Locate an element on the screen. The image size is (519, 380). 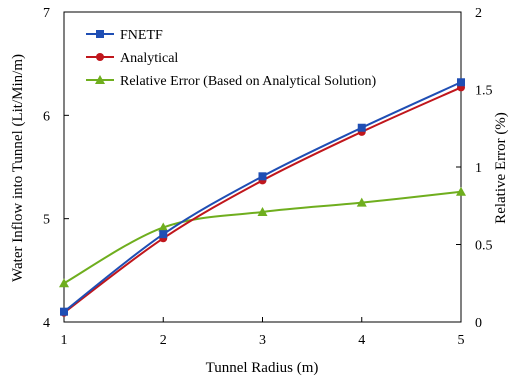
left-y-axis-ticks: 4 5 6 7 is located at coordinates (56, 168).